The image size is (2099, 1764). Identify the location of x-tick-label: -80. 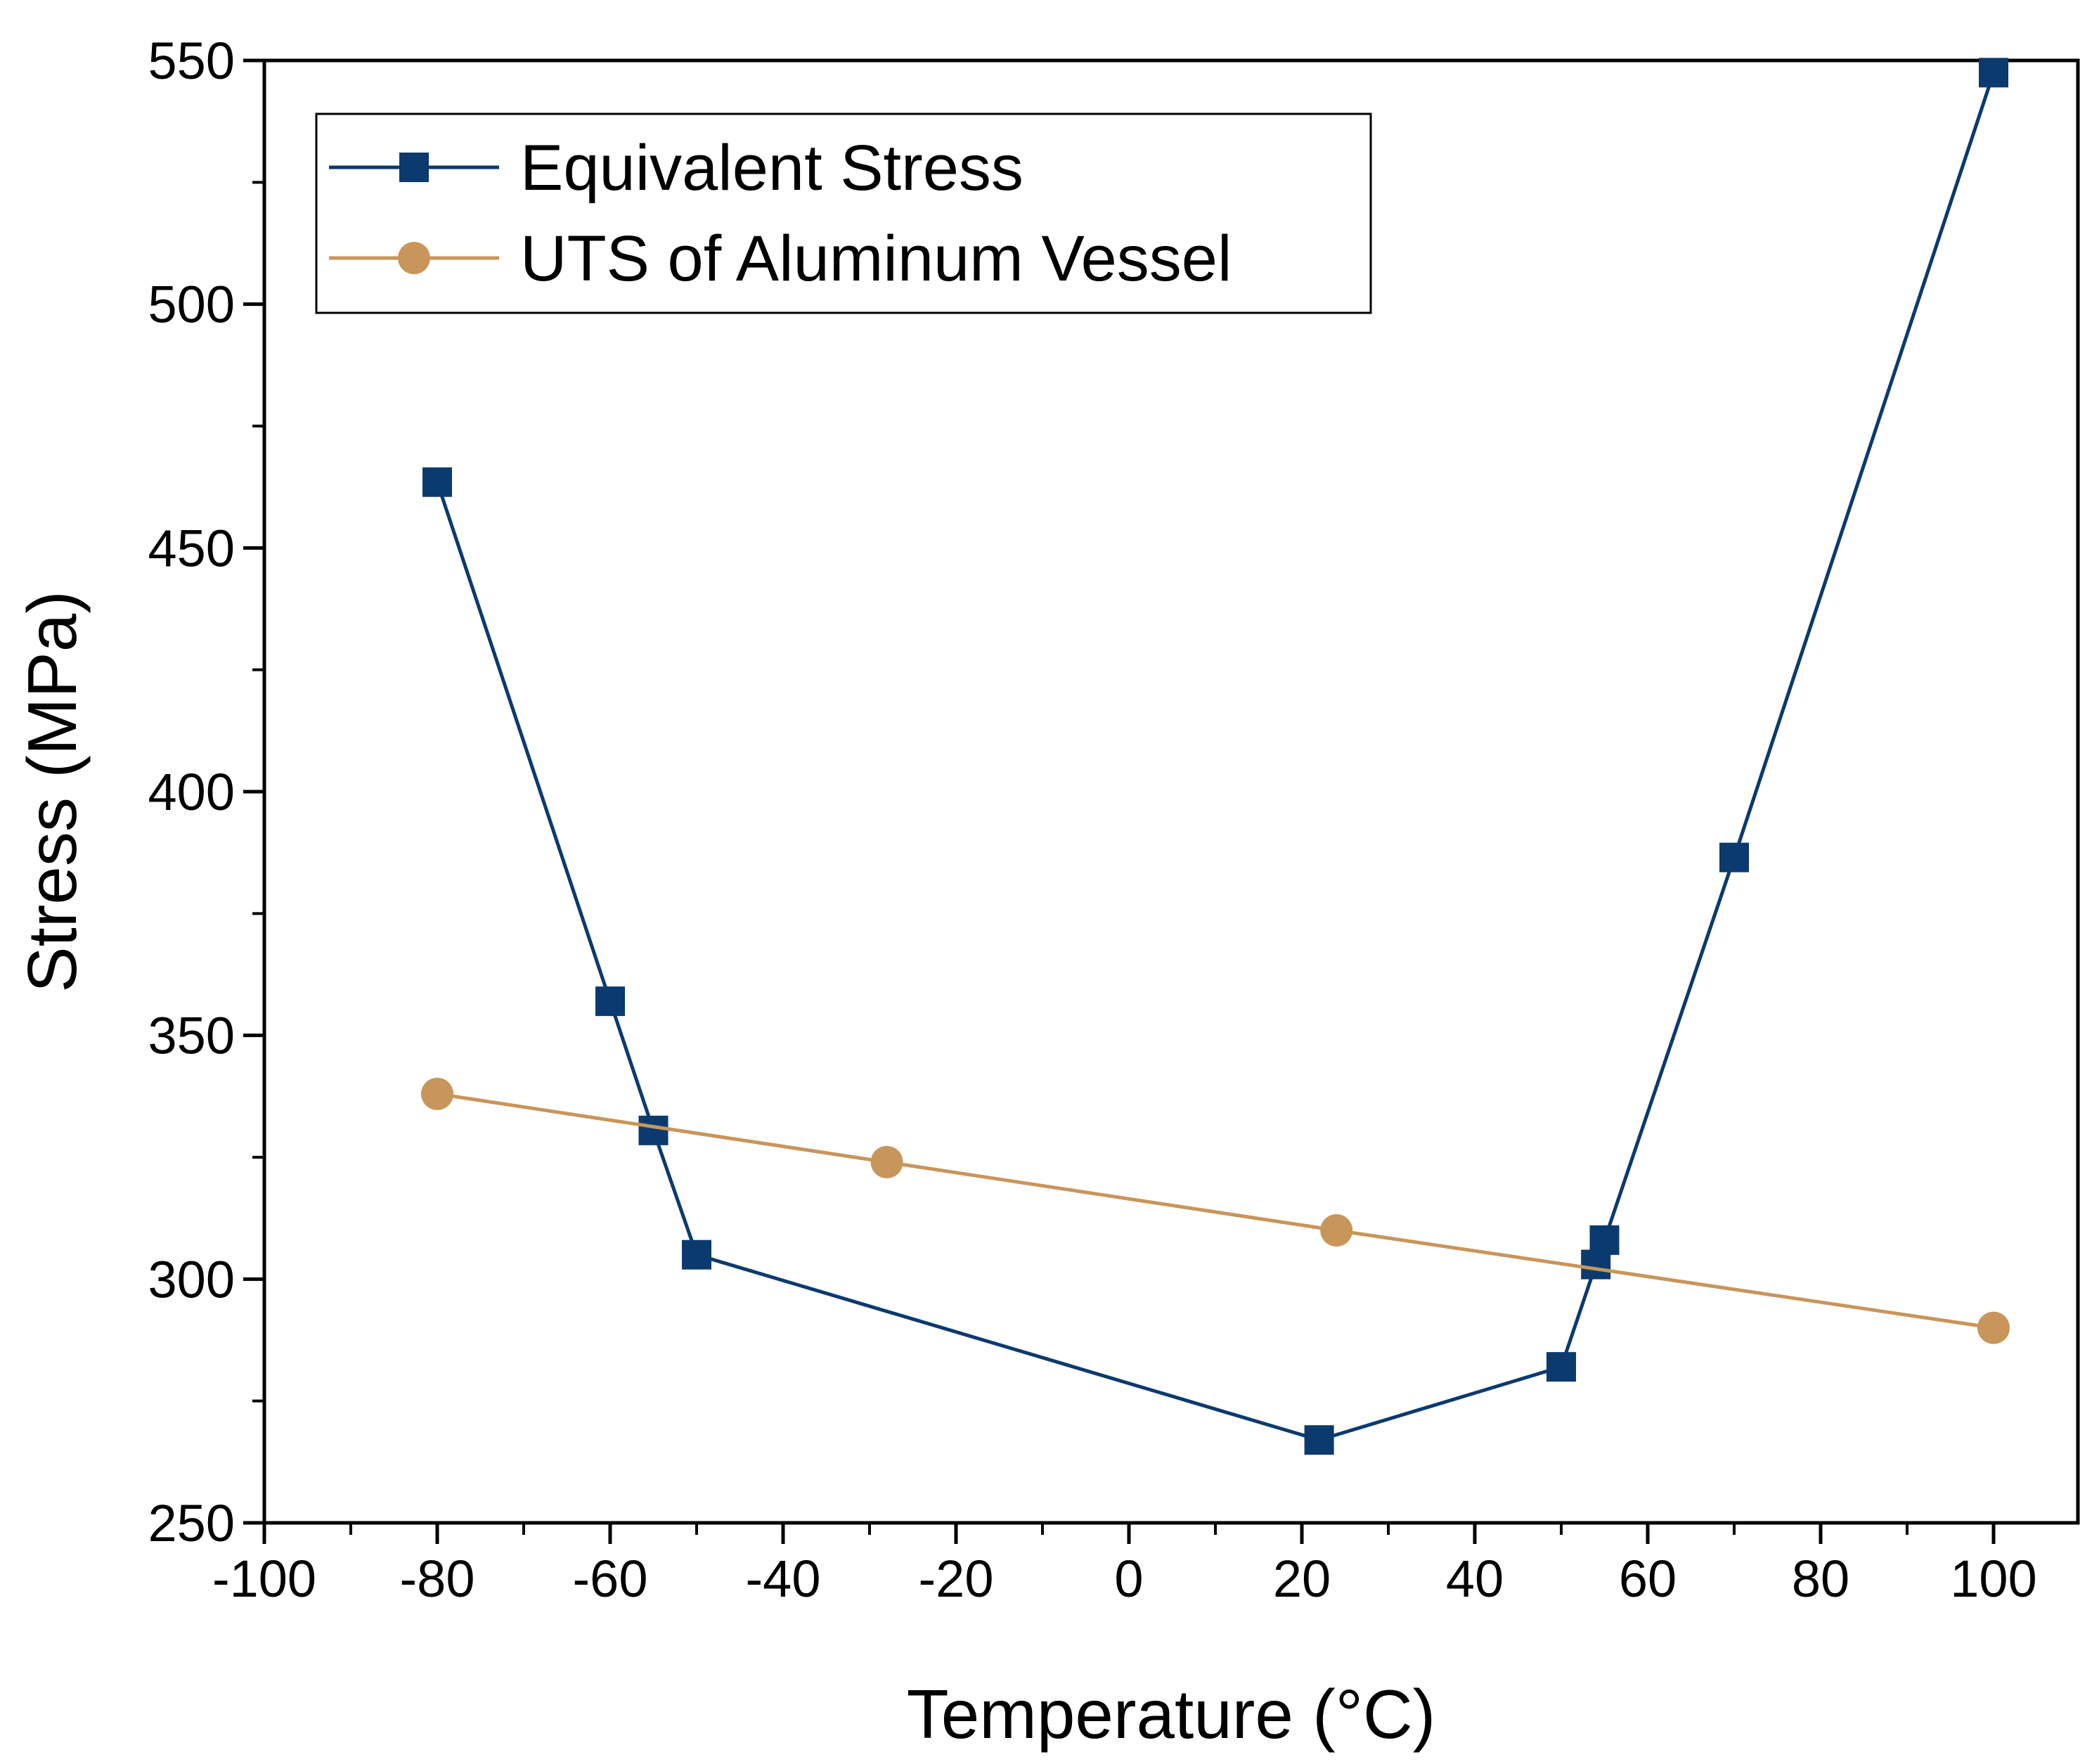
(437, 1579).